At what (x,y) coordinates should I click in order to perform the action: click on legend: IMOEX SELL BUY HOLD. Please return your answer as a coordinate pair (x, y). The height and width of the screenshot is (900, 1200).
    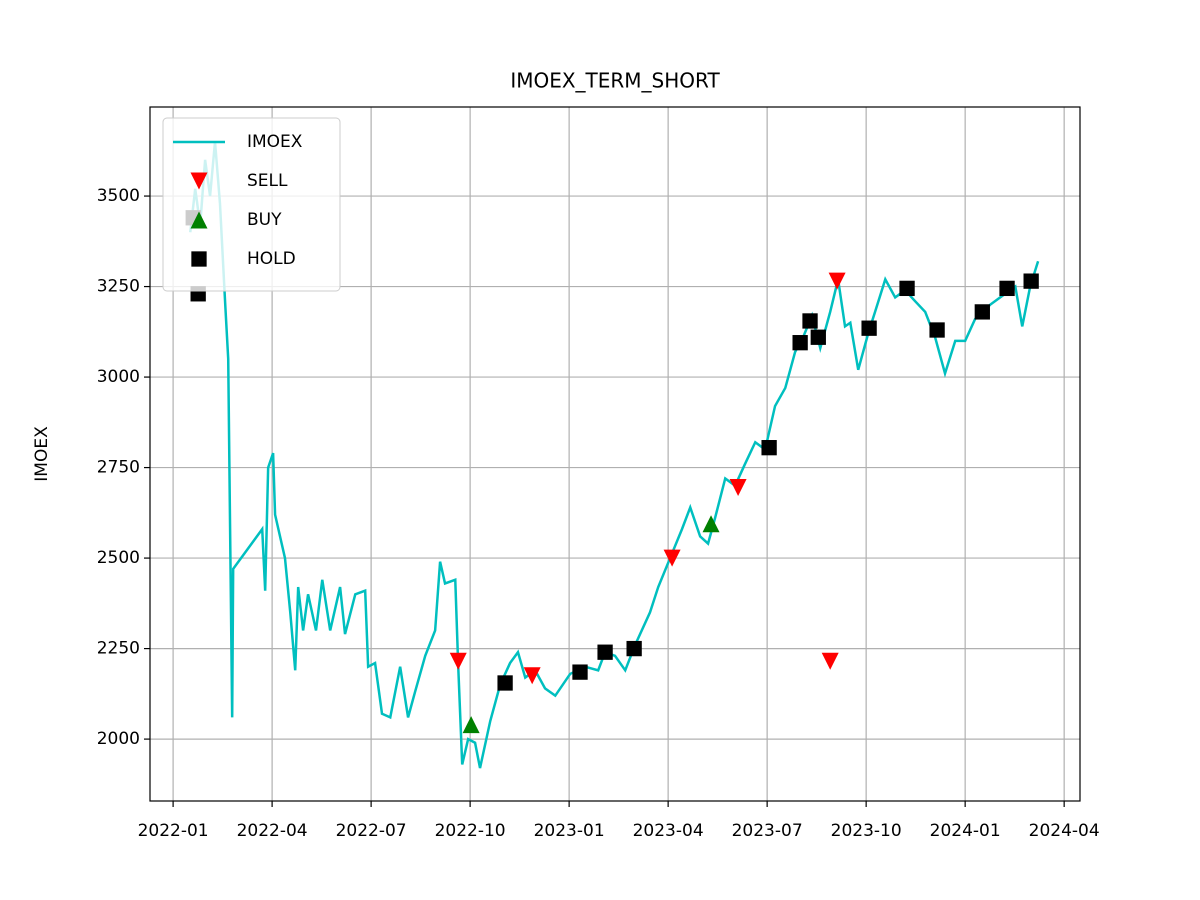
    Looking at the image, I should click on (251, 204).